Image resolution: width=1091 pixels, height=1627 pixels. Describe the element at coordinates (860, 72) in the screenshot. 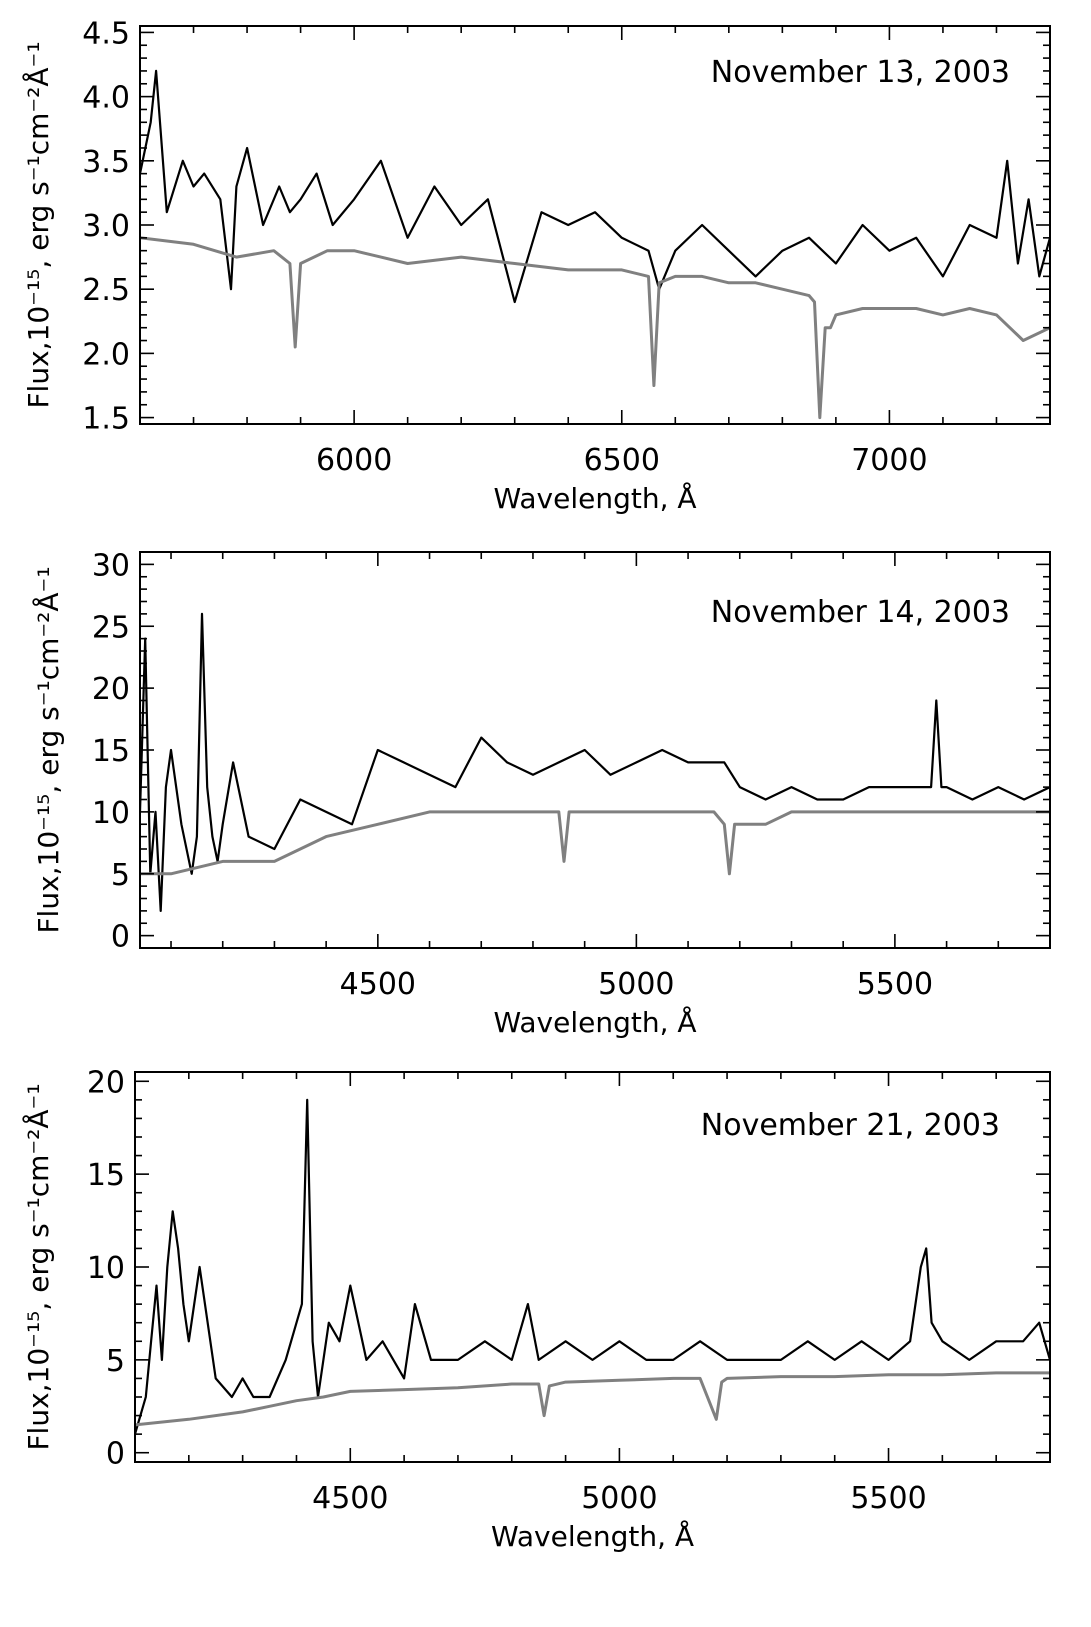

I see `panel-date-title: November 13, 2003` at that location.